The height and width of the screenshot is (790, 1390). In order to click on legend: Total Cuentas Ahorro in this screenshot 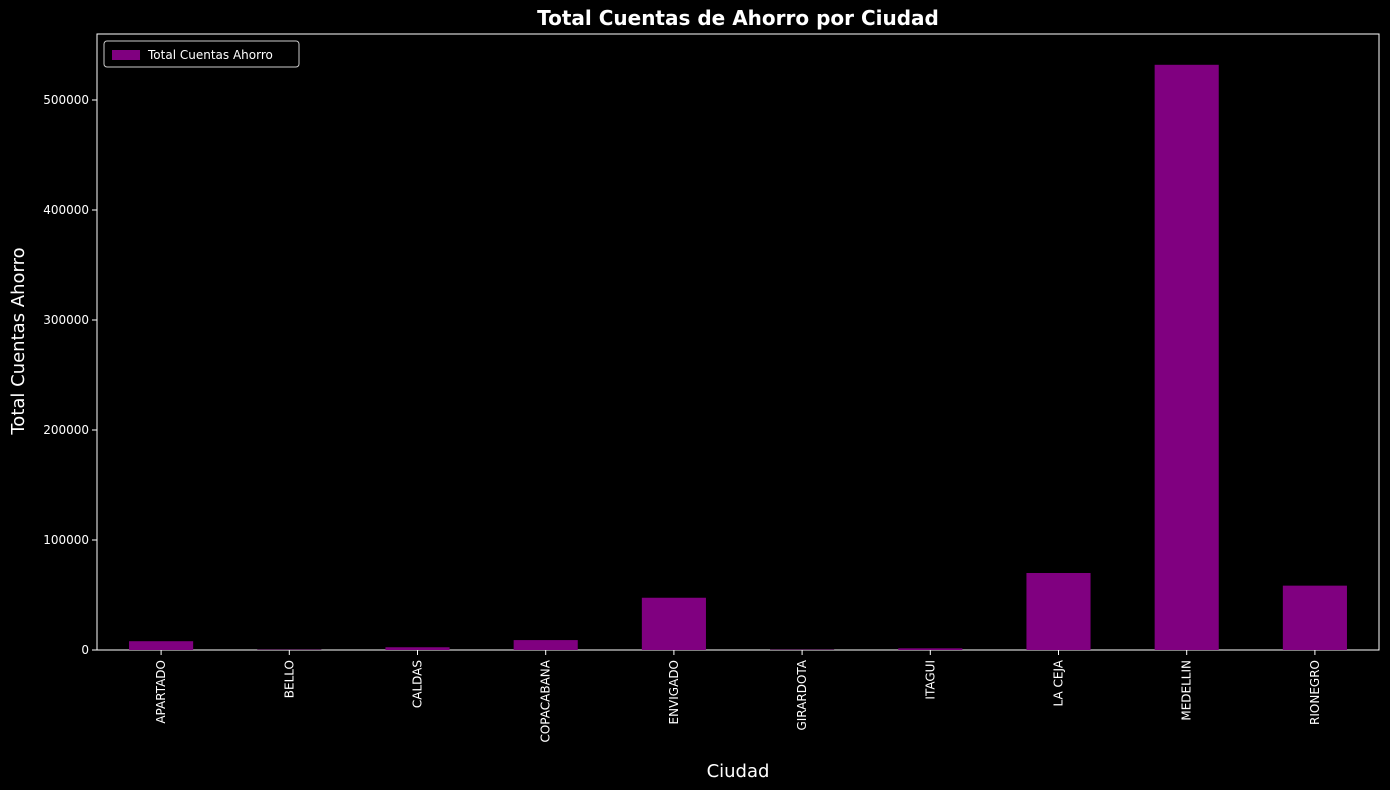, I will do `click(201, 54)`.